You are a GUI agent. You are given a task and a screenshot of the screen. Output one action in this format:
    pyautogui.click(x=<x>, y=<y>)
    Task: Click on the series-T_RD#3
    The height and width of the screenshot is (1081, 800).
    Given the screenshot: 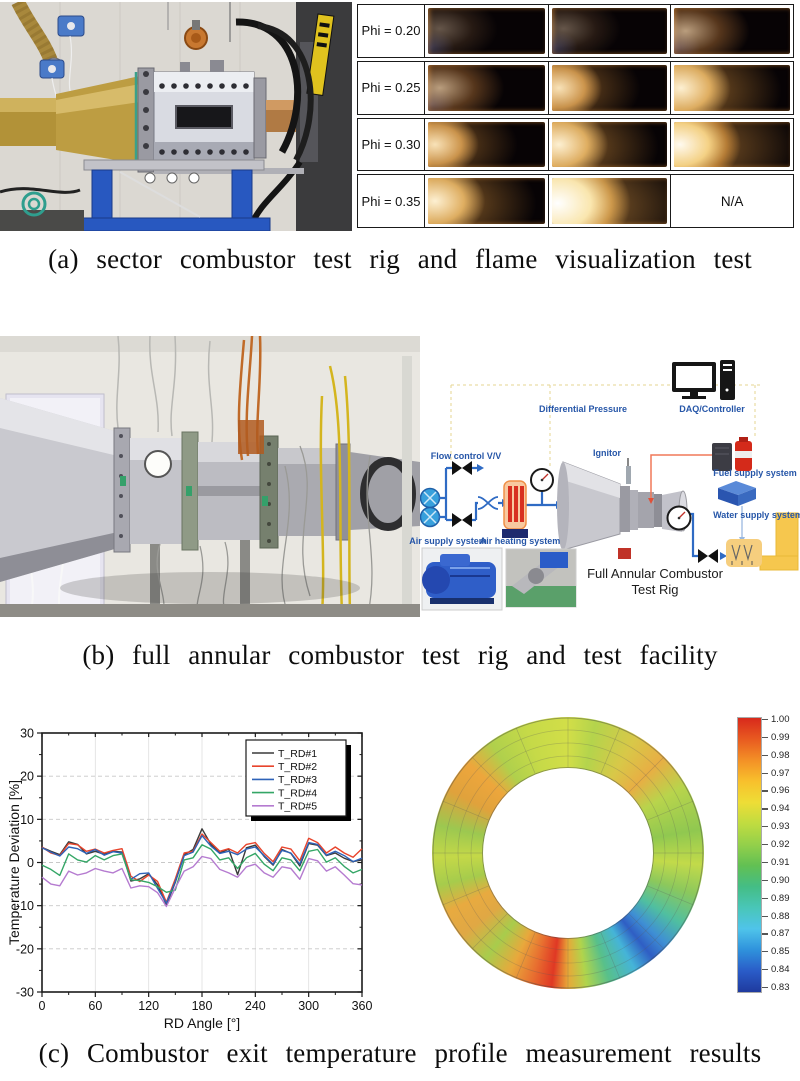 What is the action you would take?
    pyautogui.click(x=202, y=869)
    